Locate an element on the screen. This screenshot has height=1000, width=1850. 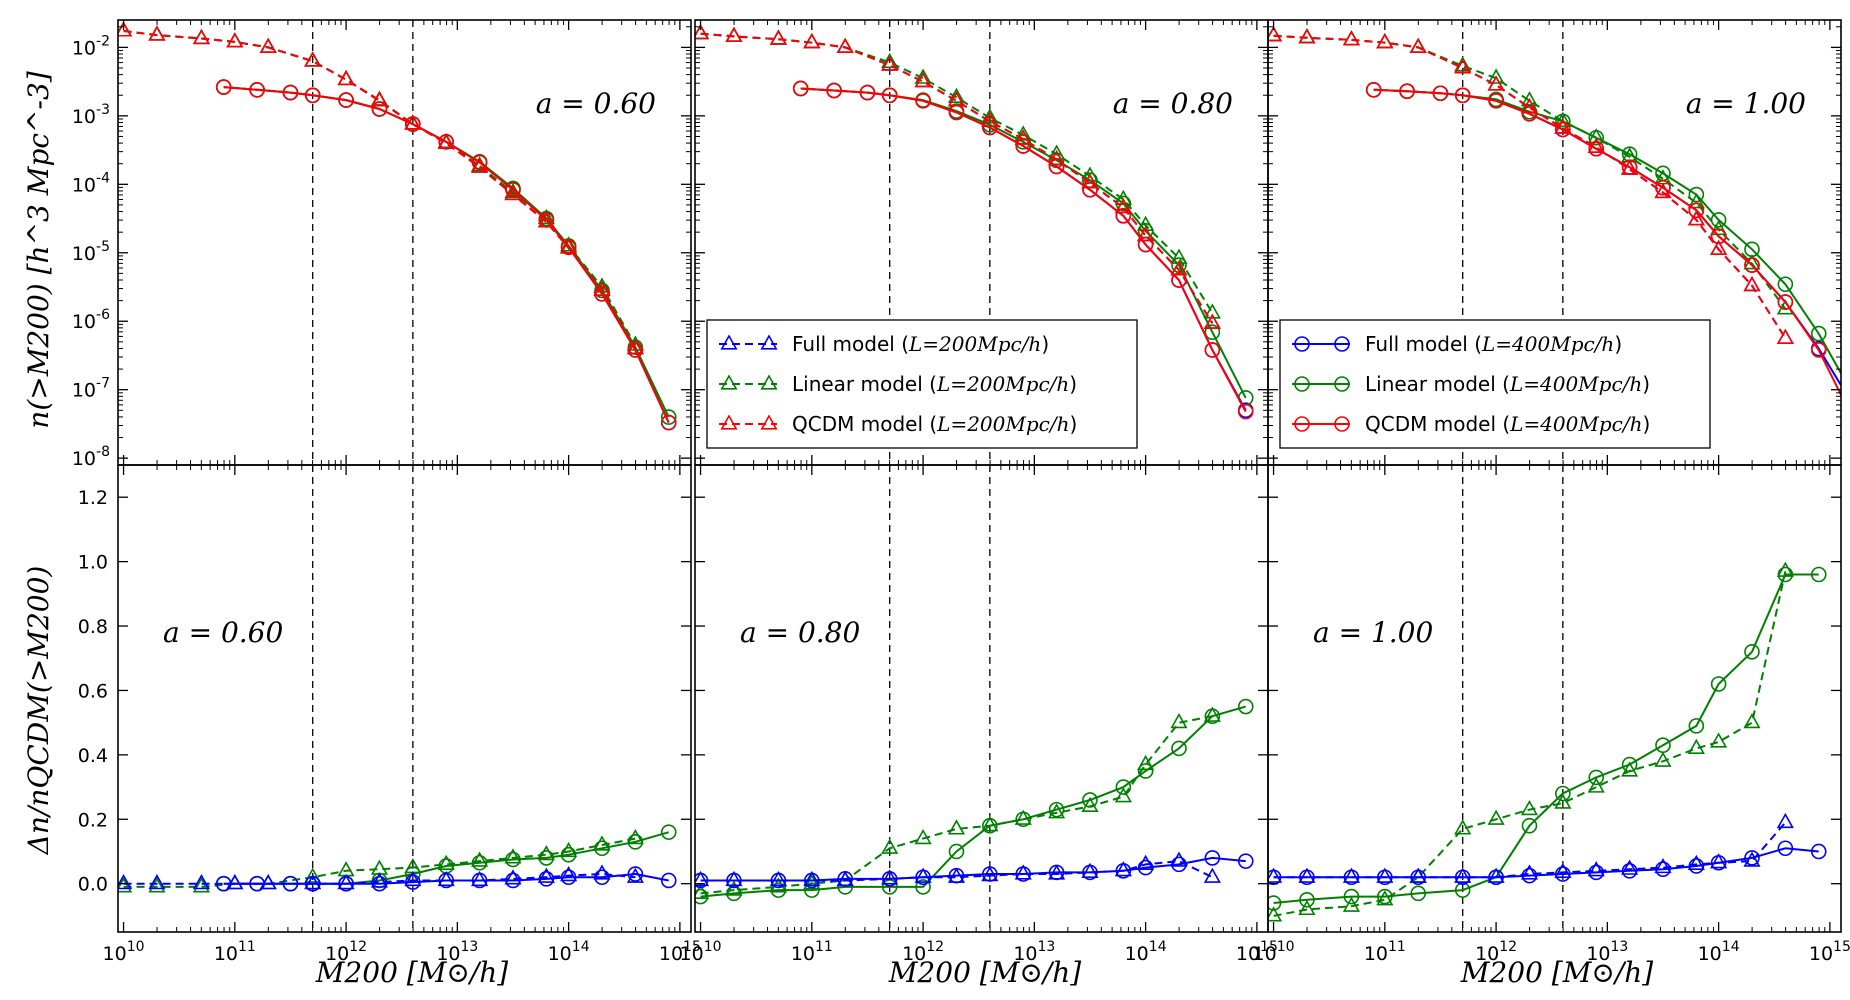
top-y-tick-label: 10-7 is located at coordinates (91, 389).